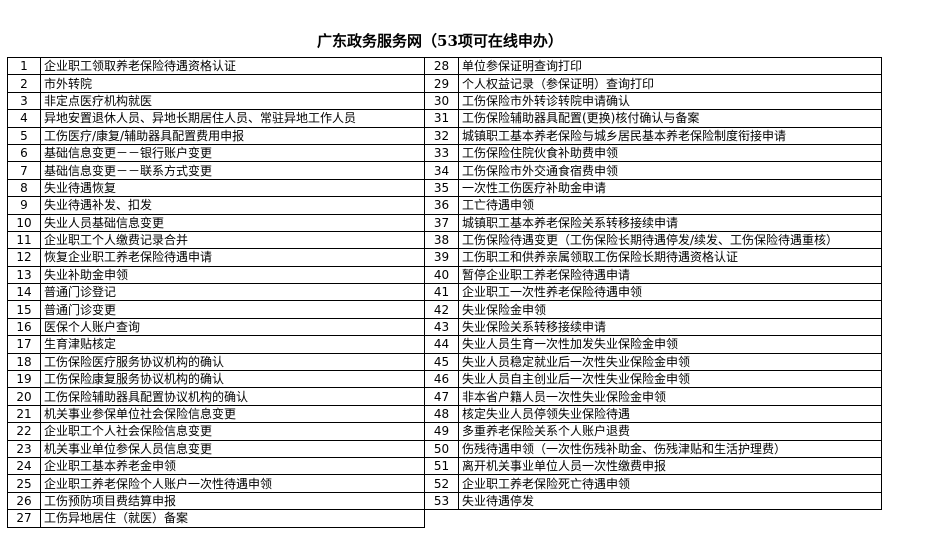 The width and height of the screenshot is (927, 547). Describe the element at coordinates (670, 188) in the screenshot. I see `service-name: 一次性工伤医疗补助金申请` at that location.